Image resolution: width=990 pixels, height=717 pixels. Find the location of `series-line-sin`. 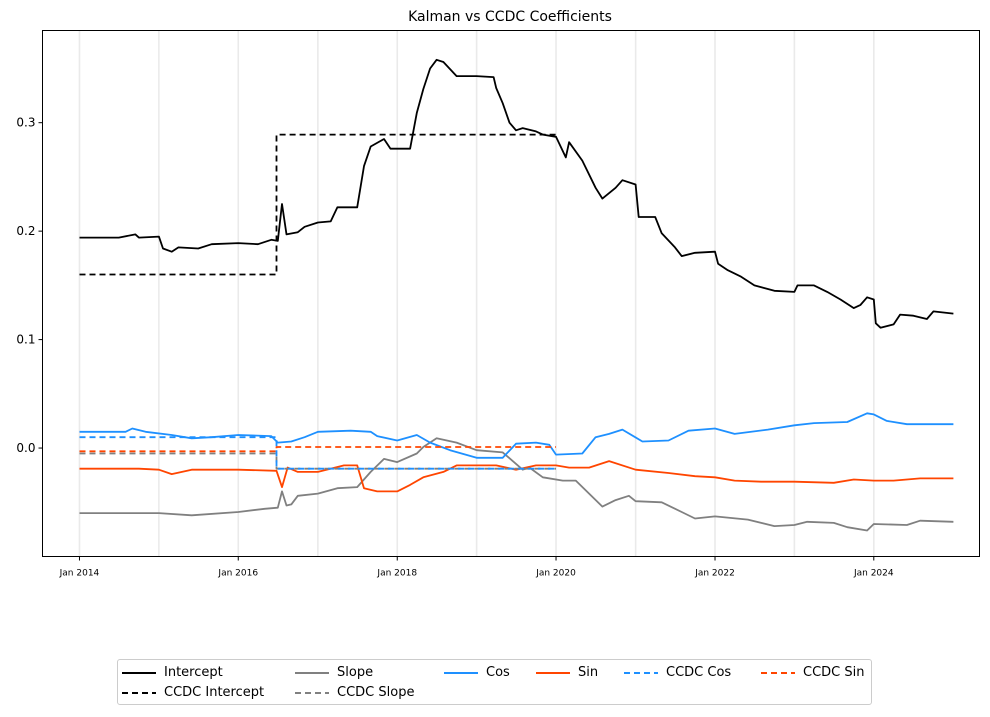

series-line-sin is located at coordinates (516, 476).